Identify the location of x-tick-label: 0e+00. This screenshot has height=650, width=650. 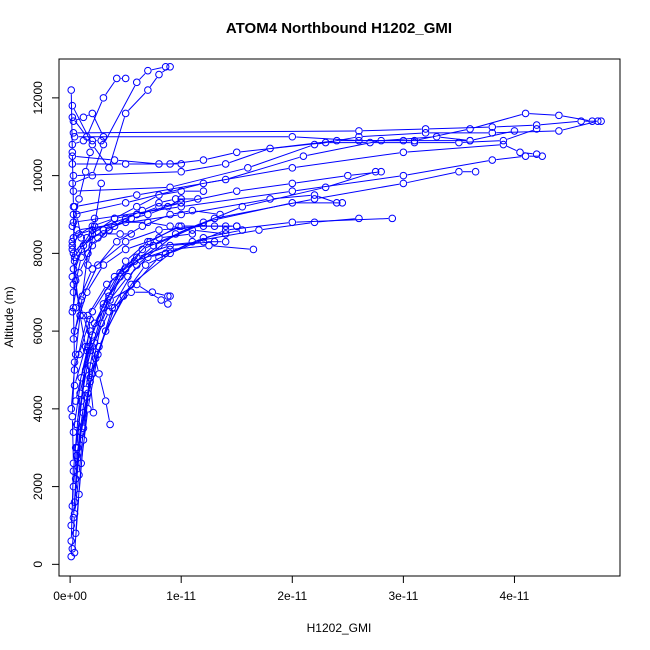
(70, 596).